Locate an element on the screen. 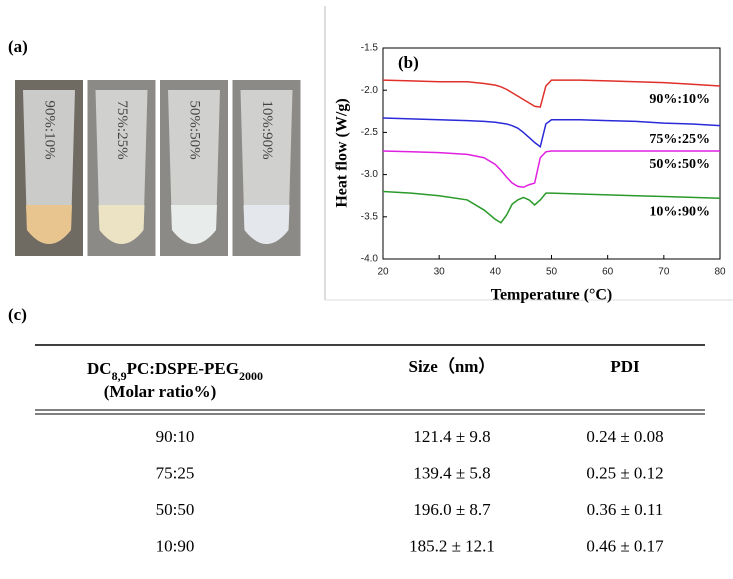 This screenshot has height=579, width=733. series-label: 90%:10% is located at coordinates (679, 99).